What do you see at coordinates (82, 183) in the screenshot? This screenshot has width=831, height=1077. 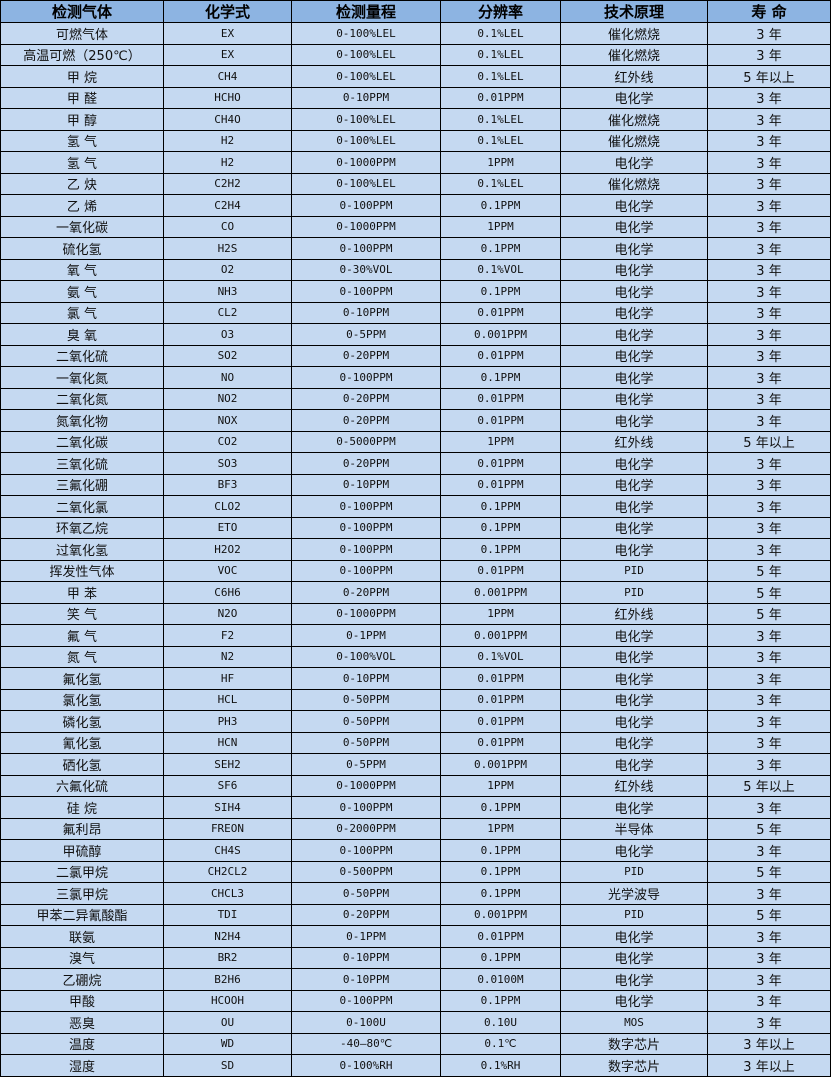 I see `gas-cell: 乙 炔` at bounding box center [82, 183].